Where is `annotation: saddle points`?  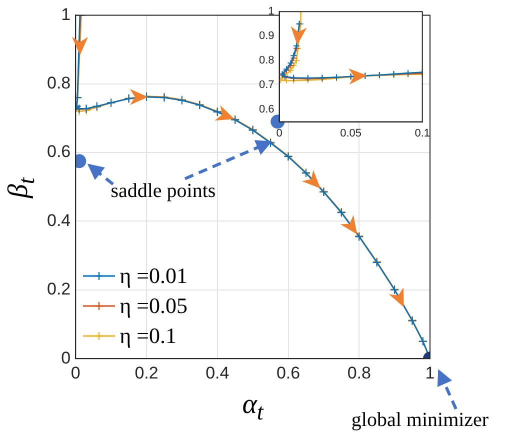
annotation: saddle points is located at coordinates (163, 192).